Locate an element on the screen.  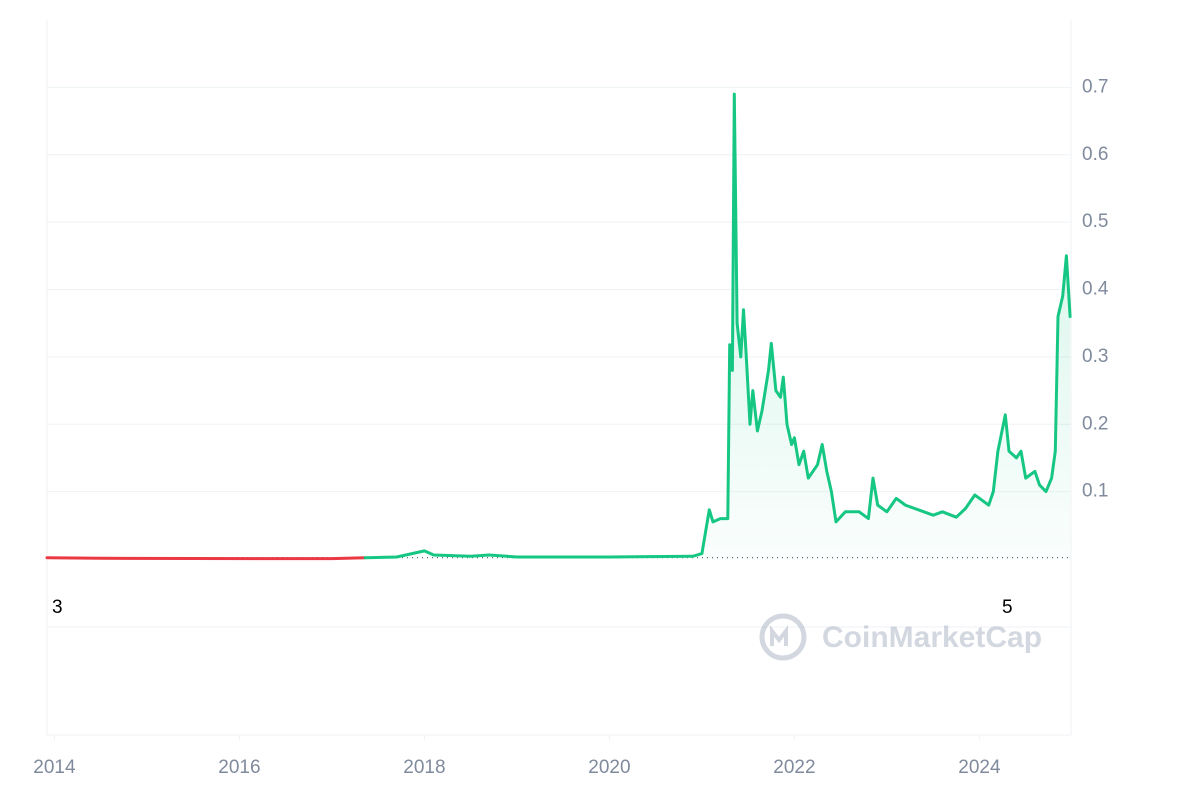
annotation: 3 is located at coordinates (57, 607).